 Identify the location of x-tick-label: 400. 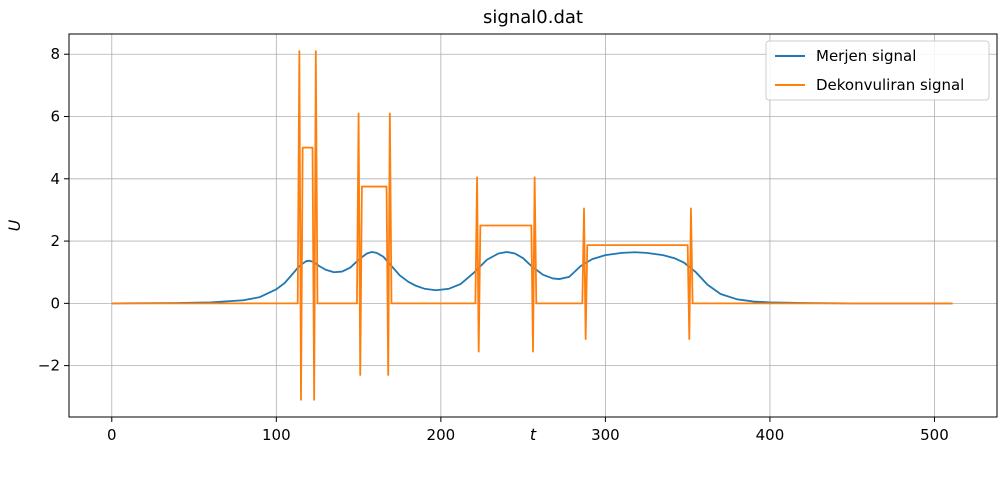
(770, 435).